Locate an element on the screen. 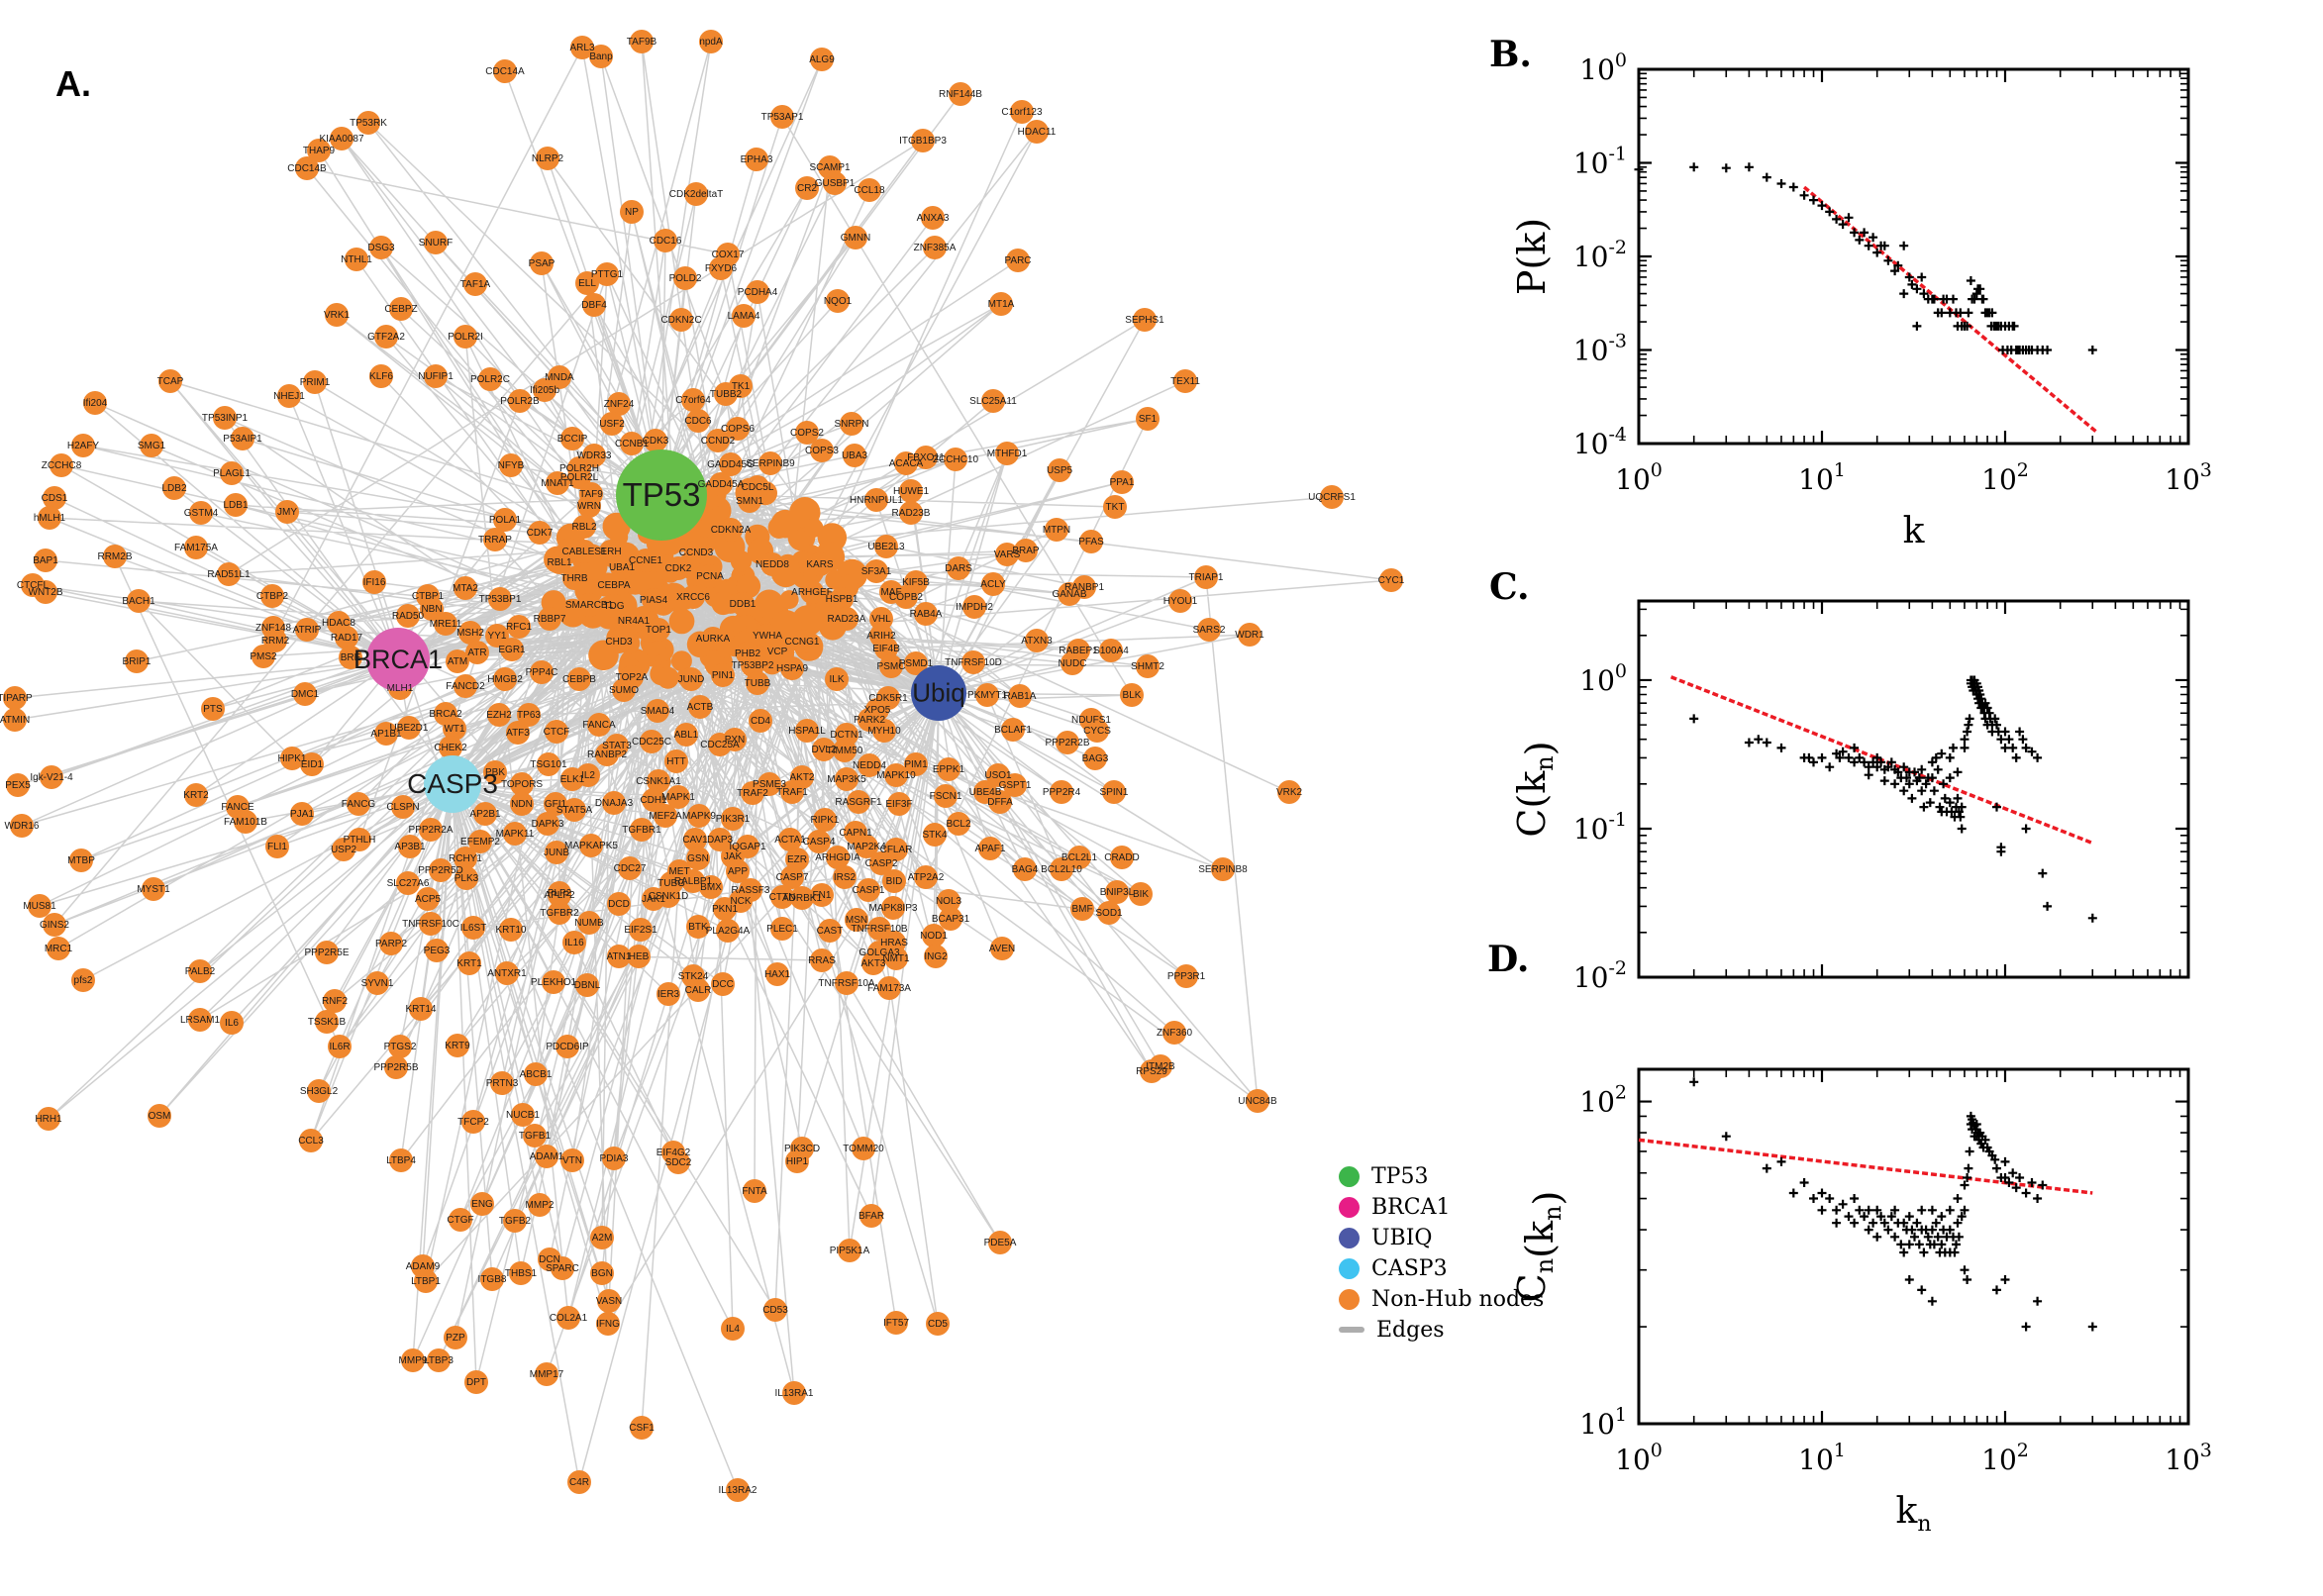 The image size is (2323, 1596). y-tick-label-b: 100 is located at coordinates (1603, 68).